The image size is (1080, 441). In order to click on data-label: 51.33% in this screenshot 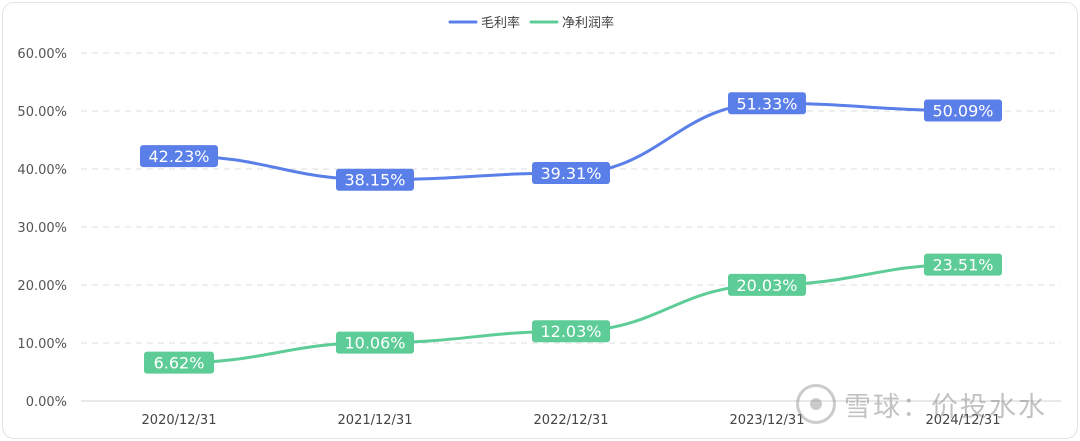, I will do `click(766, 103)`.